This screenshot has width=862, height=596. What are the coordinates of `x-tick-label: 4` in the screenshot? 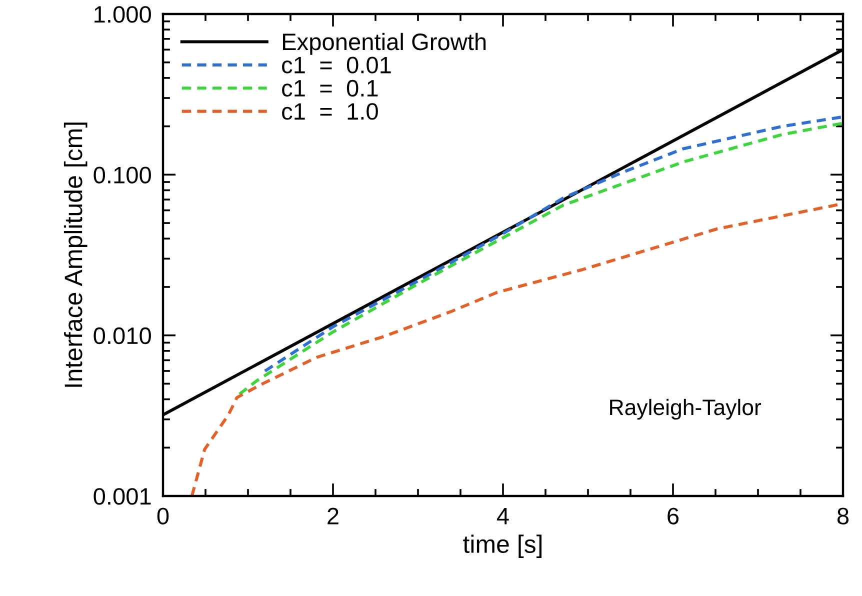 It's located at (502, 516).